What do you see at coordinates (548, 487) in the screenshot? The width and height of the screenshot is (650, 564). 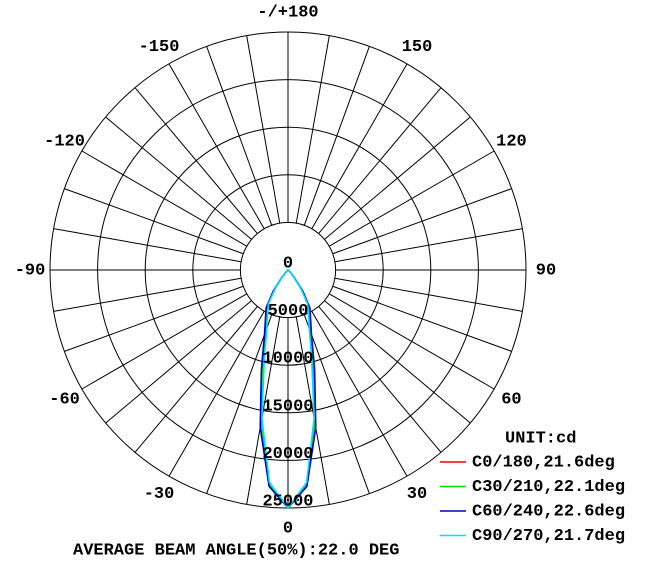 I see `legend-label: C30/210,22.1deg` at bounding box center [548, 487].